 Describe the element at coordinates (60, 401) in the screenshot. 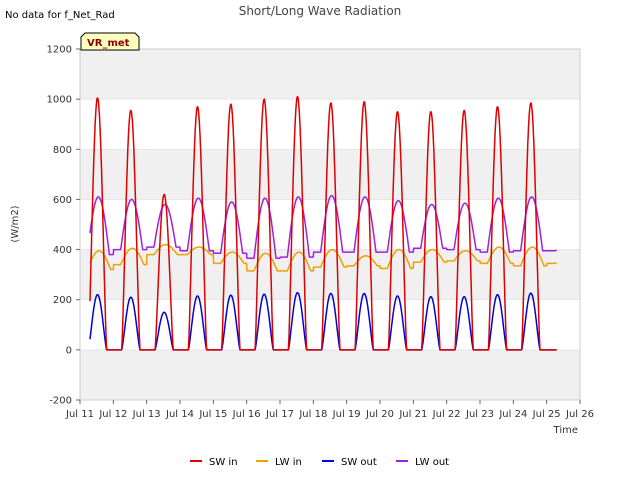

I see `y-tick-label: -200` at that location.